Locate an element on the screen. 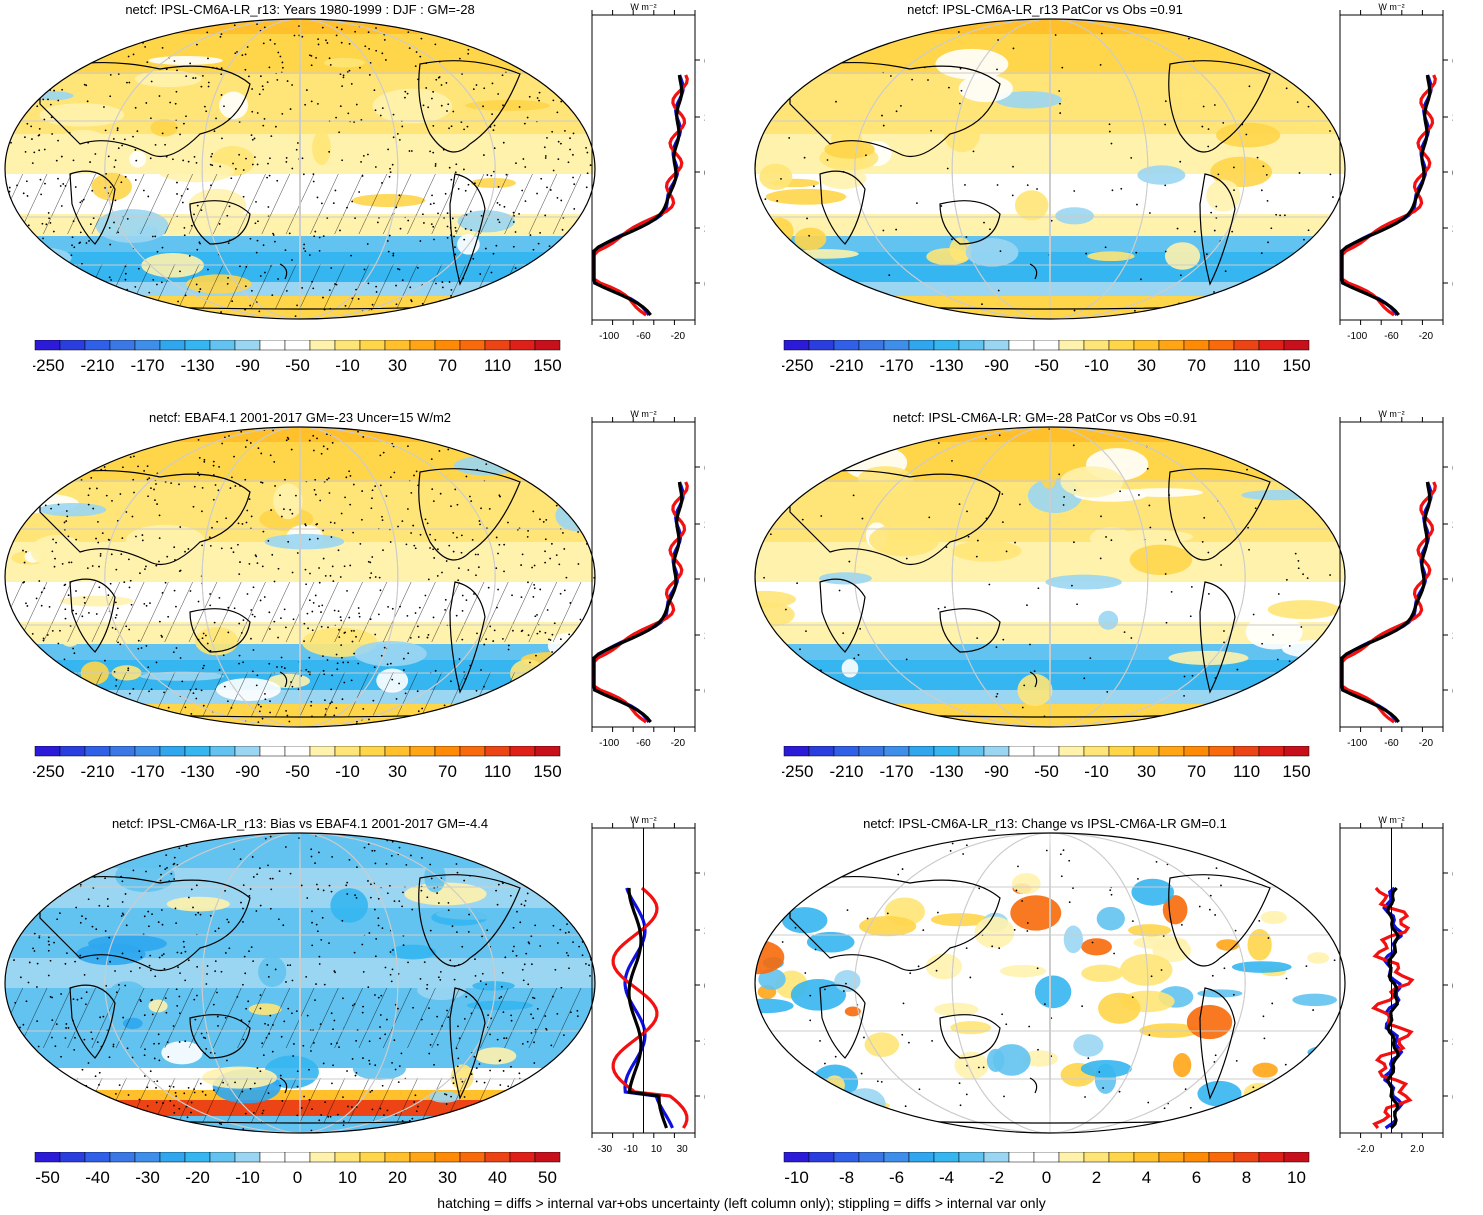 Image resolution: width=1483 pixels, height=1215 pixels. colorbar-label: -210 is located at coordinates (97, 771).